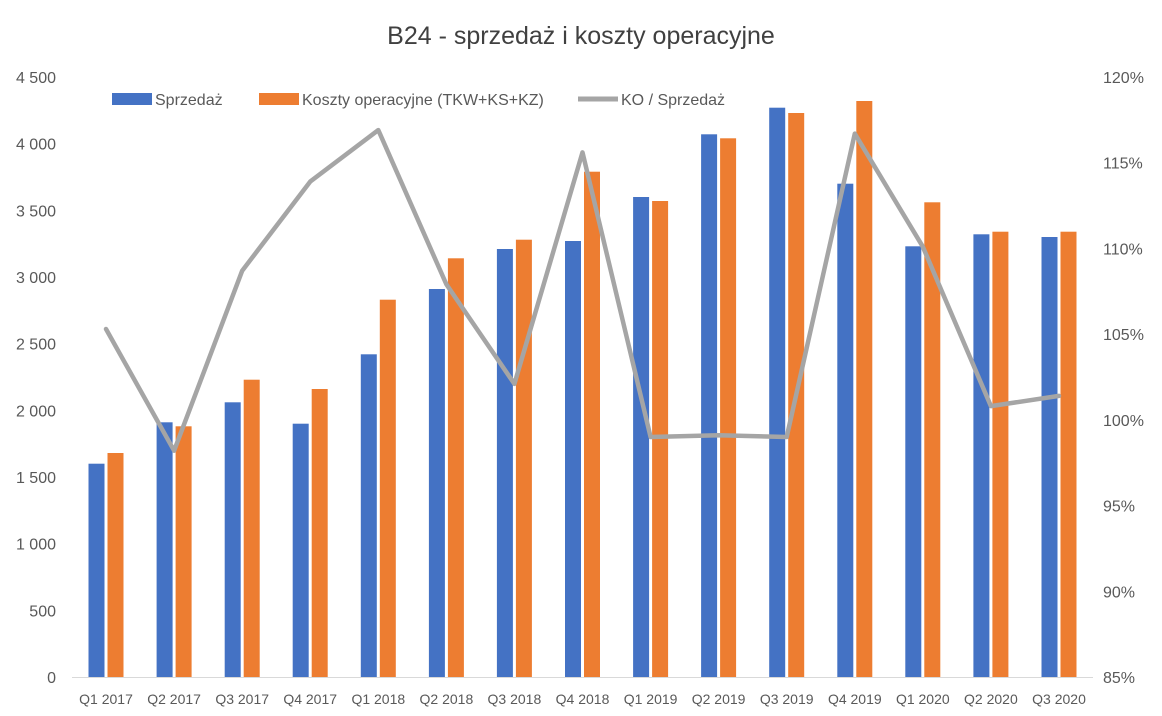 The height and width of the screenshot is (716, 1162). I want to click on y-left-tick-label: 3 000, so click(36, 278).